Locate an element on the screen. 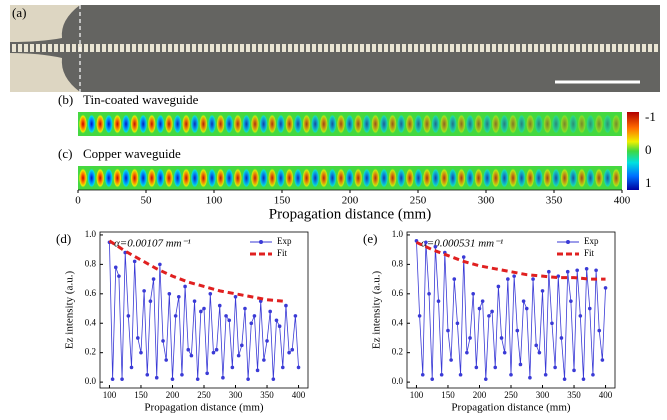 The width and height of the screenshot is (667, 420). panel-label: (c) is located at coordinates (65, 153).